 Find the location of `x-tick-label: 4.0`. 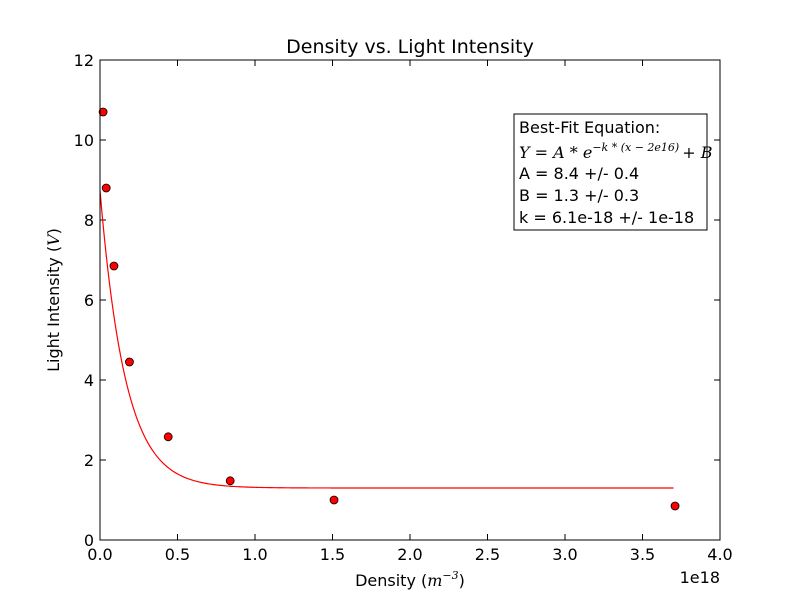

x-tick-label: 4.0 is located at coordinates (719, 554).